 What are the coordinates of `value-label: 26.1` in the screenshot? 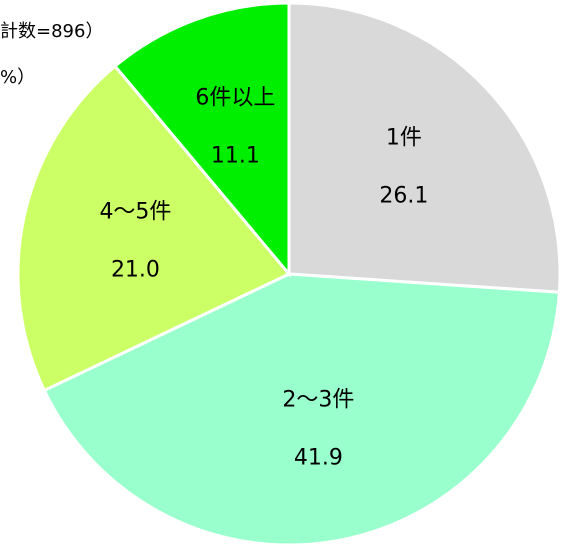 It's located at (403, 196).